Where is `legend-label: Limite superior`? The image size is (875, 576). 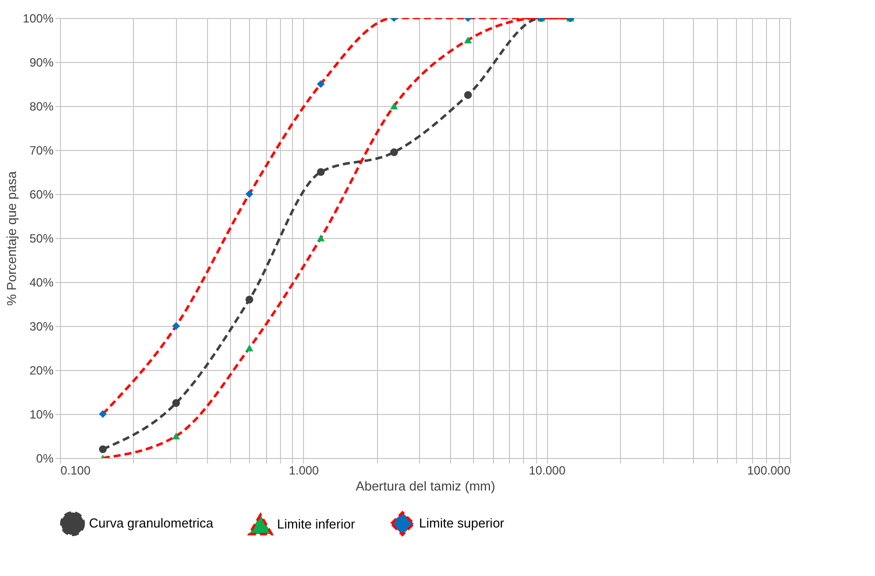
legend-label: Limite superior is located at coordinates (462, 523).